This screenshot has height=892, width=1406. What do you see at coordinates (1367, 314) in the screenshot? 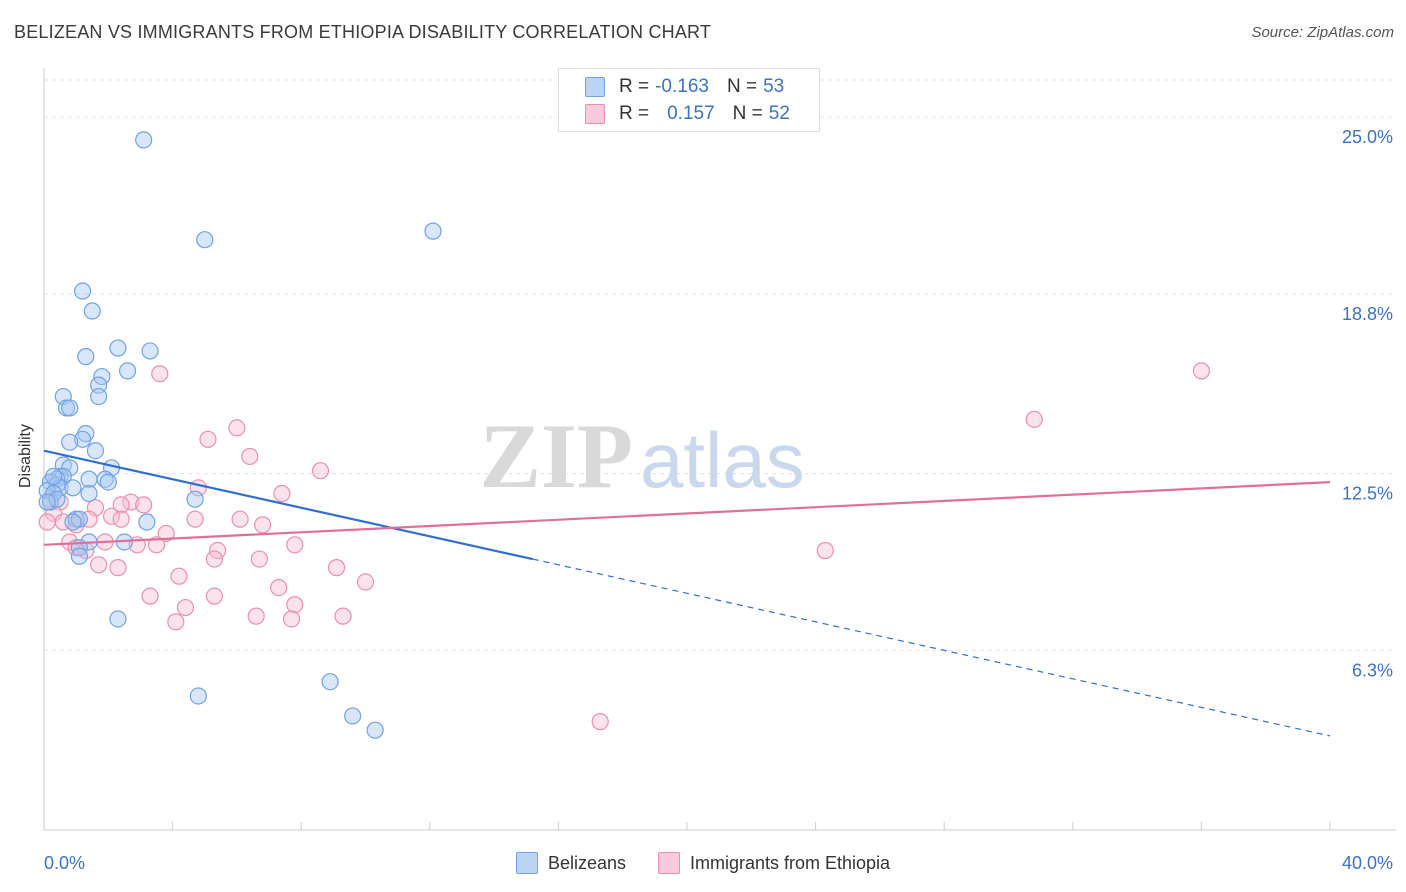
I see `y-tick-label: 18.8%` at bounding box center [1367, 314].